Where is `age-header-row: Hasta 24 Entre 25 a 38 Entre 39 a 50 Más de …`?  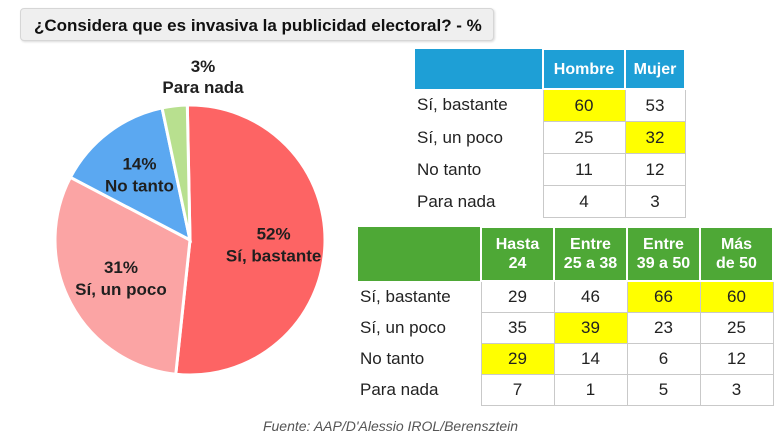
age-header-row: Hasta 24 Entre 25 a 38 Entre 39 a 50 Más de … is located at coordinates (566, 254).